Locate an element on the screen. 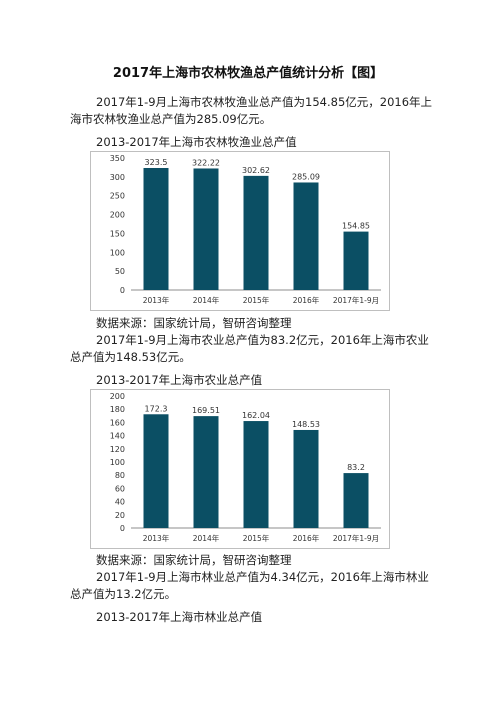 The height and width of the screenshot is (702, 496). y-tick-label: 60 is located at coordinates (120, 488).